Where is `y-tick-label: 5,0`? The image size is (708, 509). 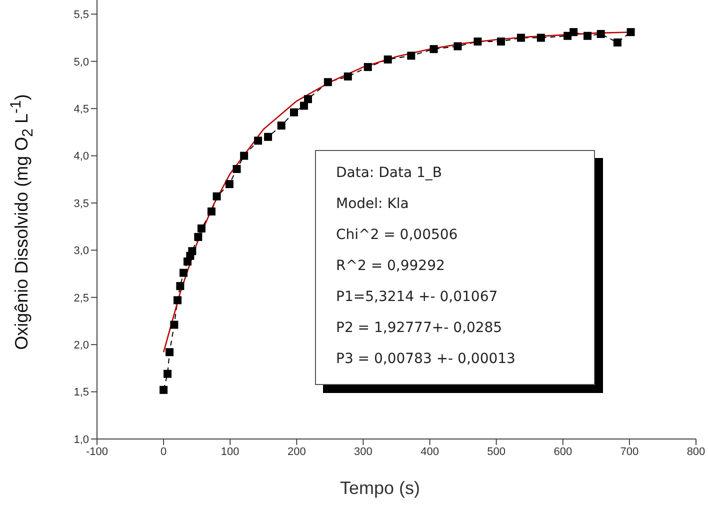 y-tick-label: 5,0 is located at coordinates (81, 62).